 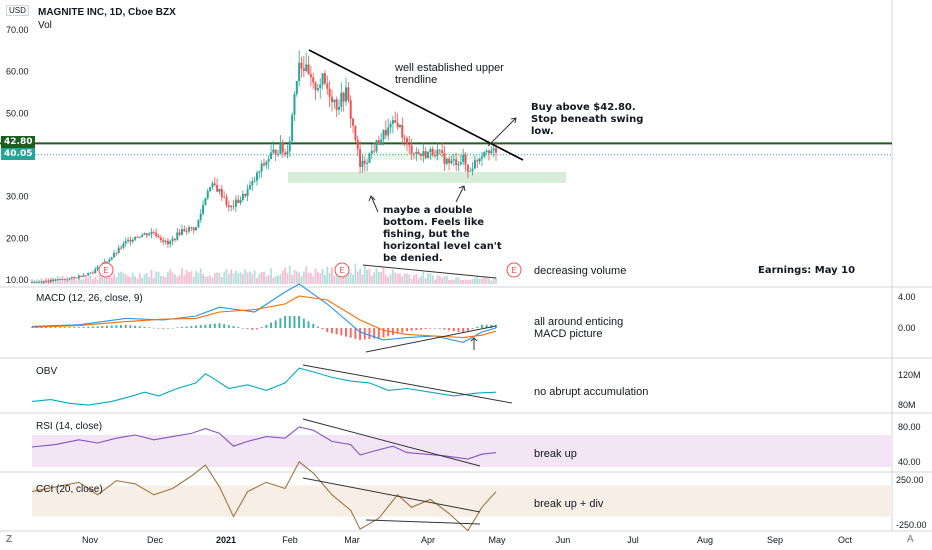 I want to click on cci-pane-title: CCI (20, close), so click(x=69, y=489).